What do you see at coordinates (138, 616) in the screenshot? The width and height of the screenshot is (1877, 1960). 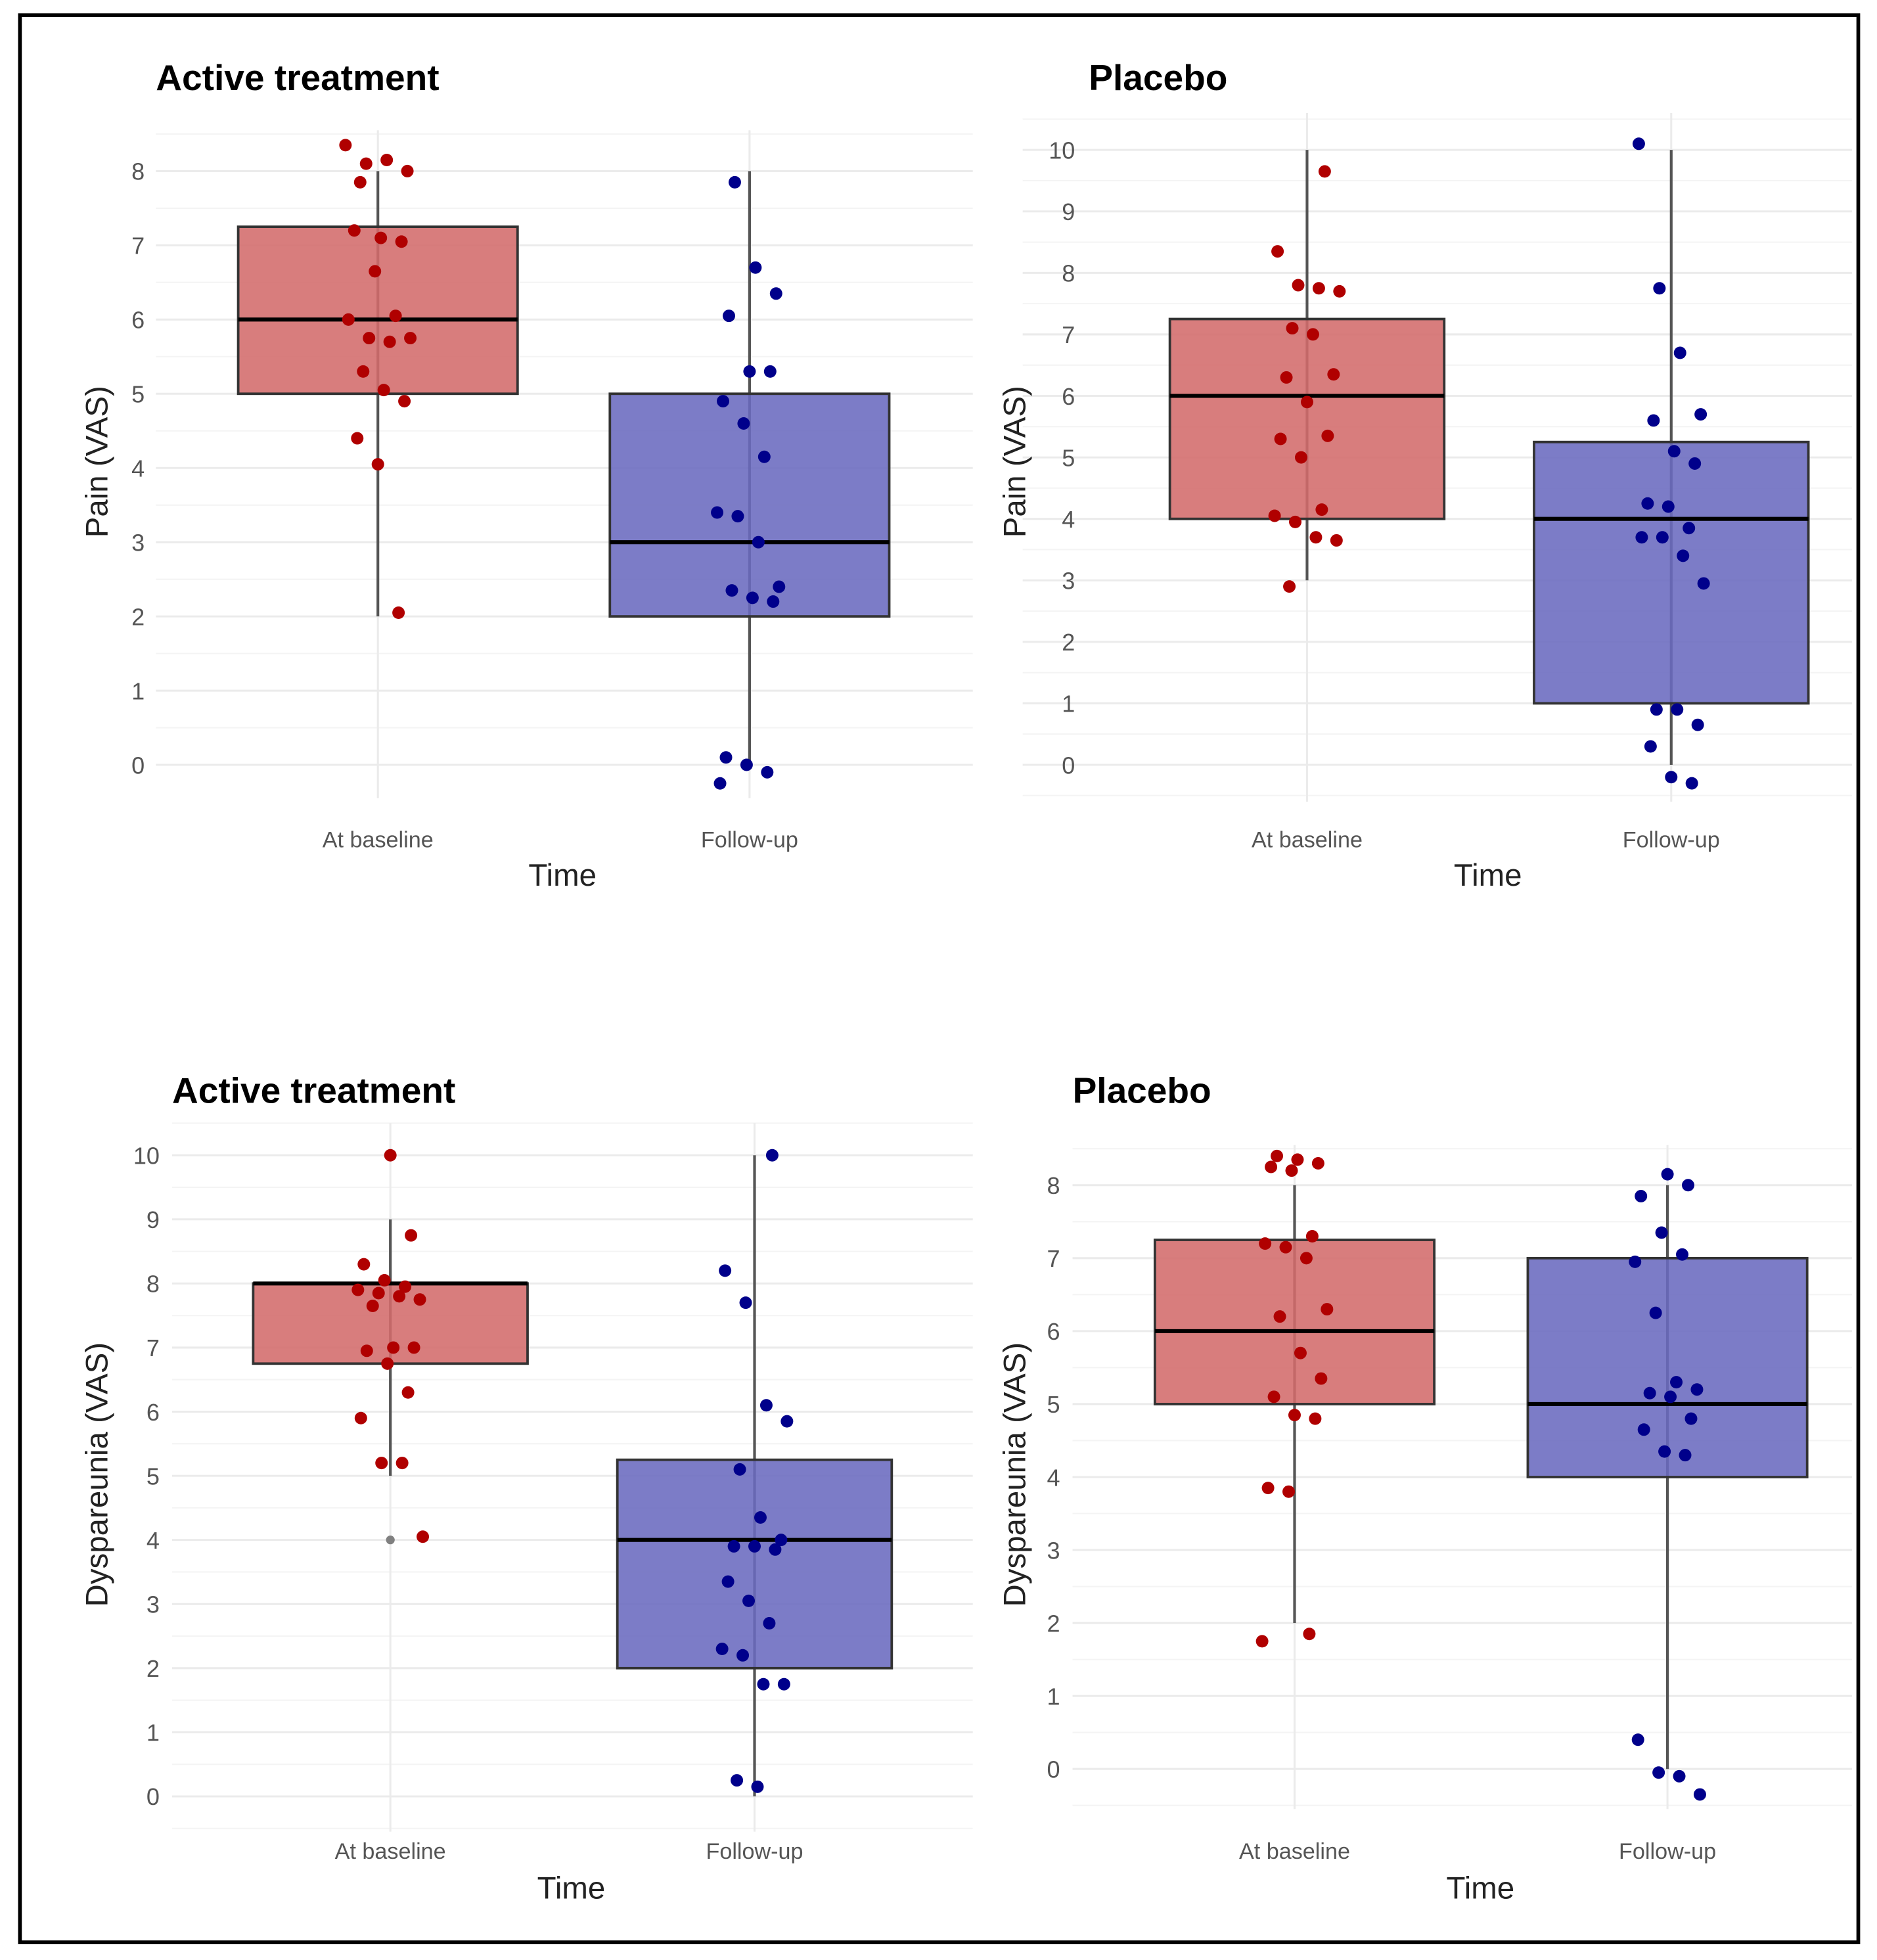 I see `y-tick-label: 2` at bounding box center [138, 616].